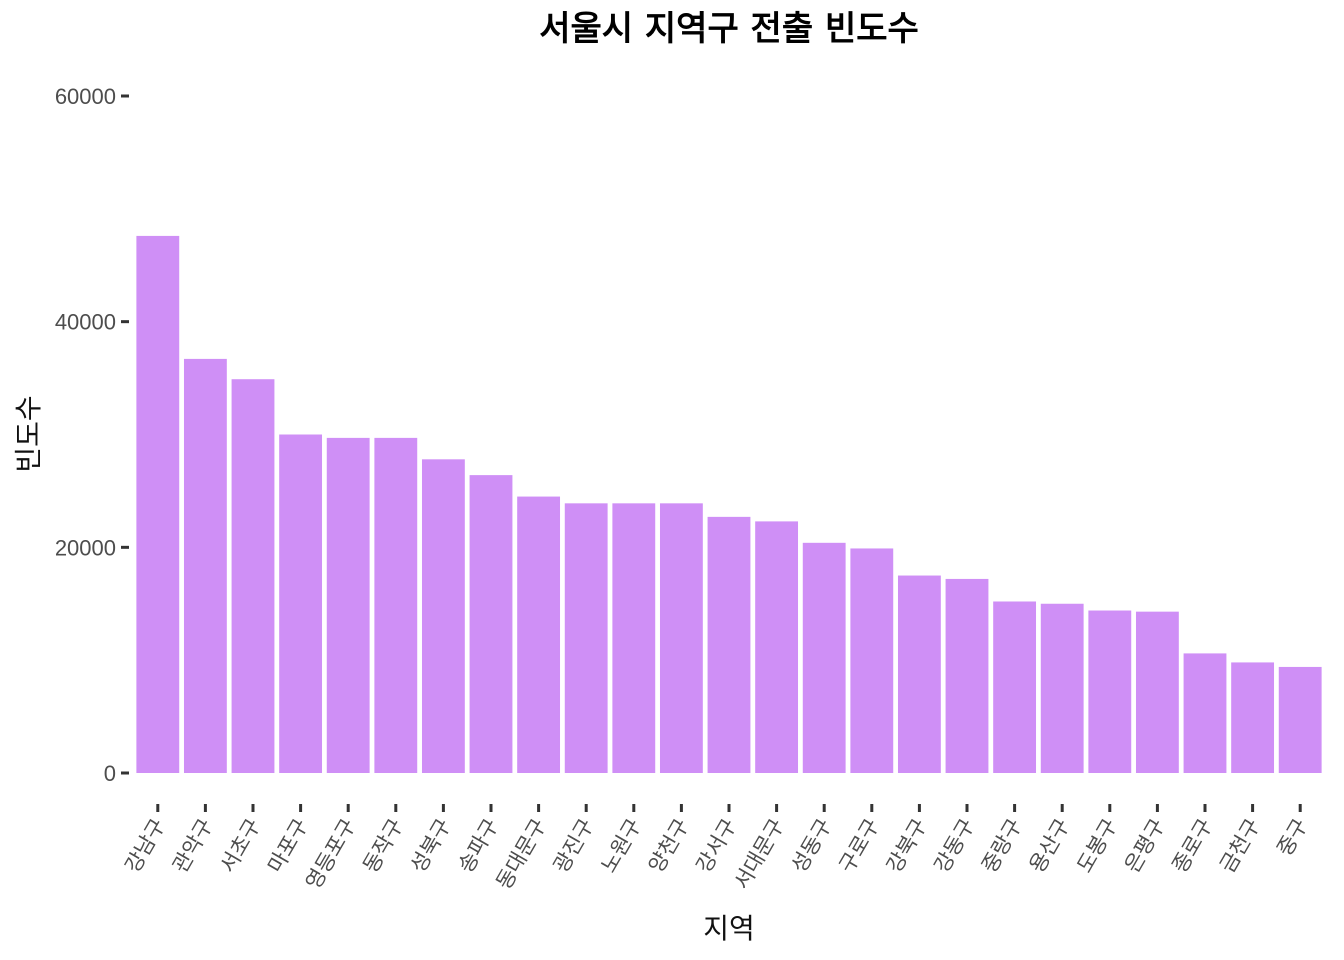 Image resolution: width=1344 pixels, height=960 pixels. I want to click on x-tick-label: 성동구, so click(812, 846).